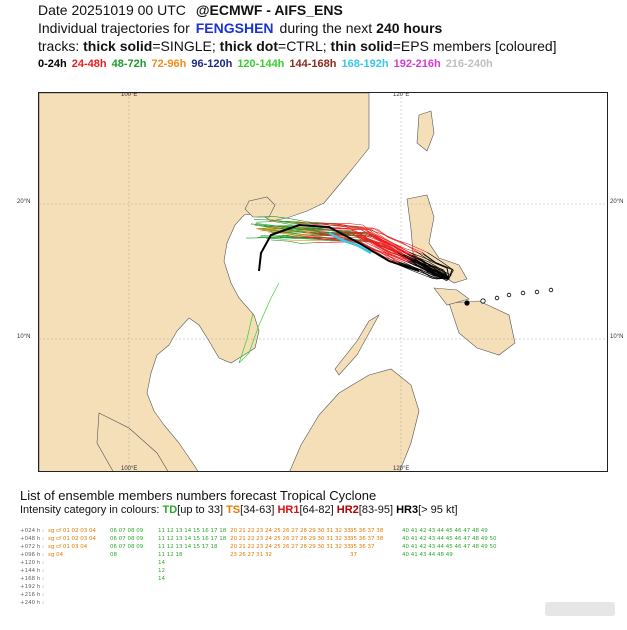  What do you see at coordinates (249, 46) in the screenshot?
I see `tracks-ctrl-bold: thick dot` at bounding box center [249, 46].